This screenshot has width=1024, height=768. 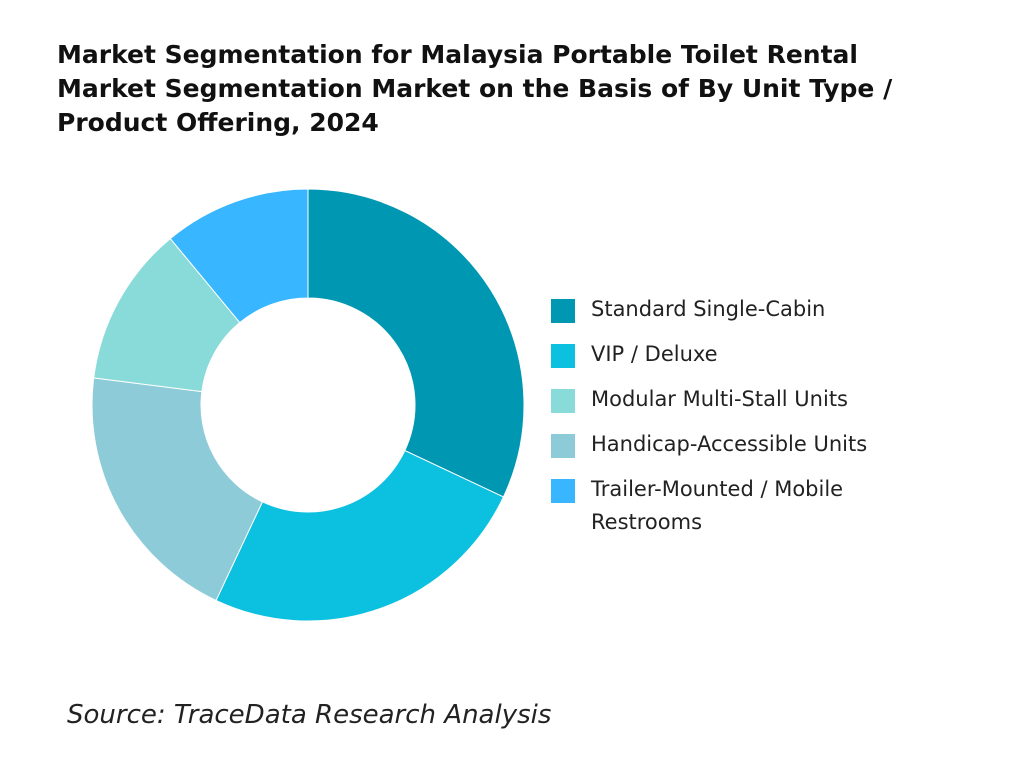 What do you see at coordinates (177, 489) in the screenshot?
I see `donut-slice-handicap-accessible-units` at bounding box center [177, 489].